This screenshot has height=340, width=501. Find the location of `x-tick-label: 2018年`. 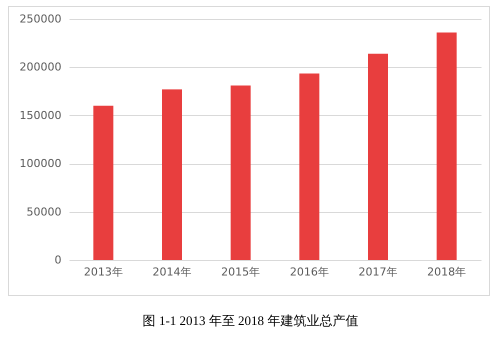

x-tick-label: 2018年 is located at coordinates (446, 272).